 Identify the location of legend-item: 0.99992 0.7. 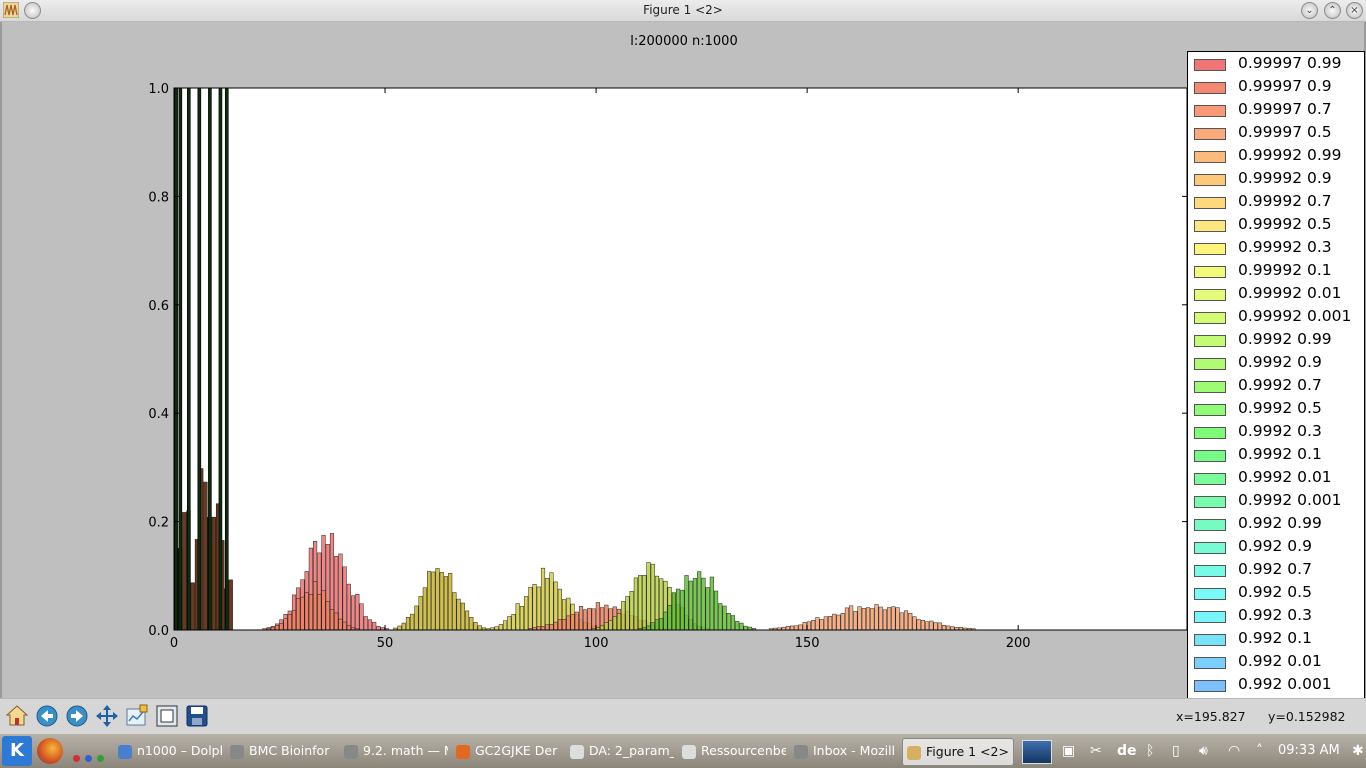
(1279, 202).